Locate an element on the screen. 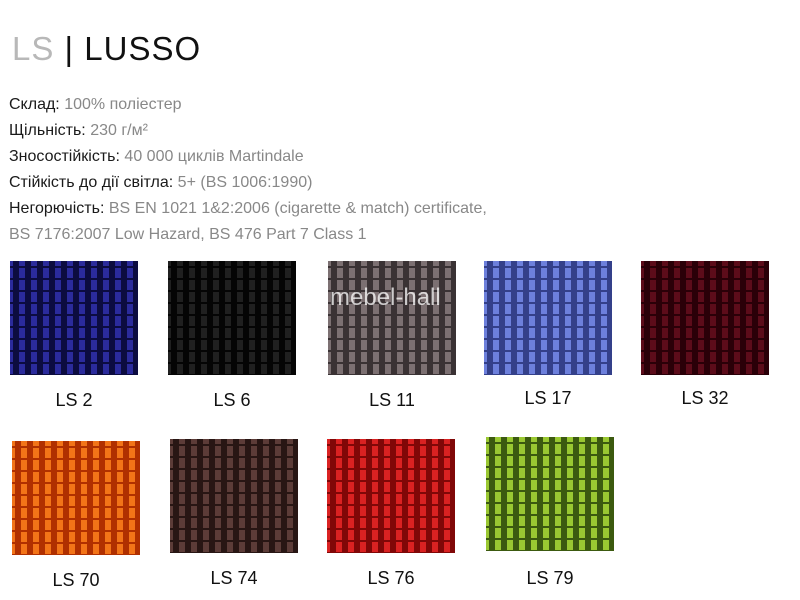 The height and width of the screenshot is (600, 800). swatch-label: LS 11 is located at coordinates (392, 400).